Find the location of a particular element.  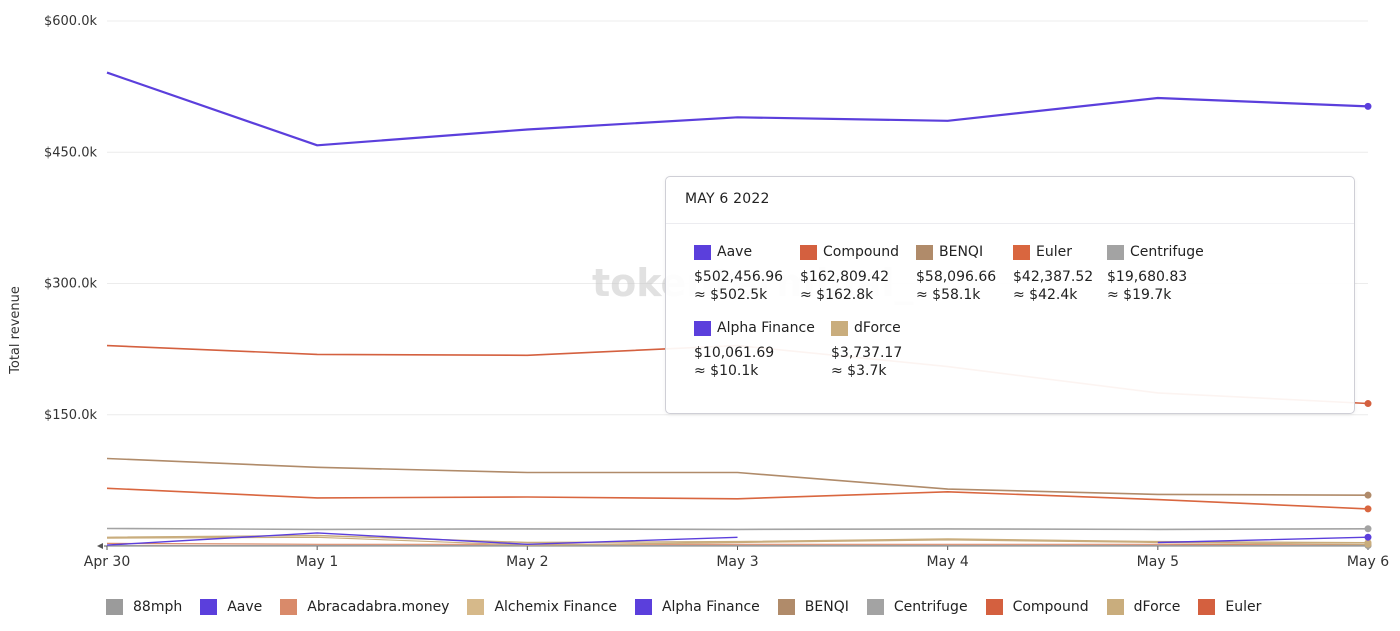

legend-item: BENQI is located at coordinates (813, 607).